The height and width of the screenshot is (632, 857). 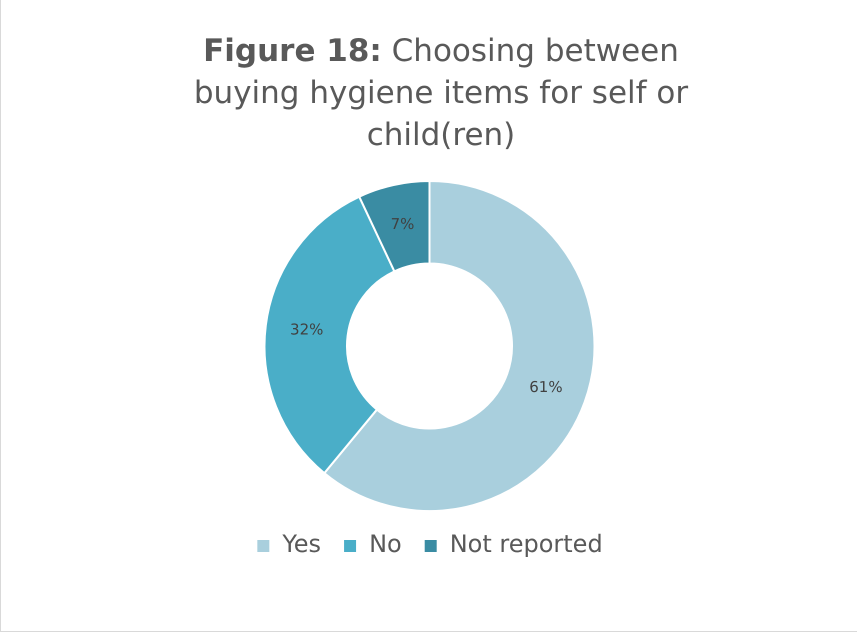 I want to click on data-label: 61%, so click(x=546, y=387).